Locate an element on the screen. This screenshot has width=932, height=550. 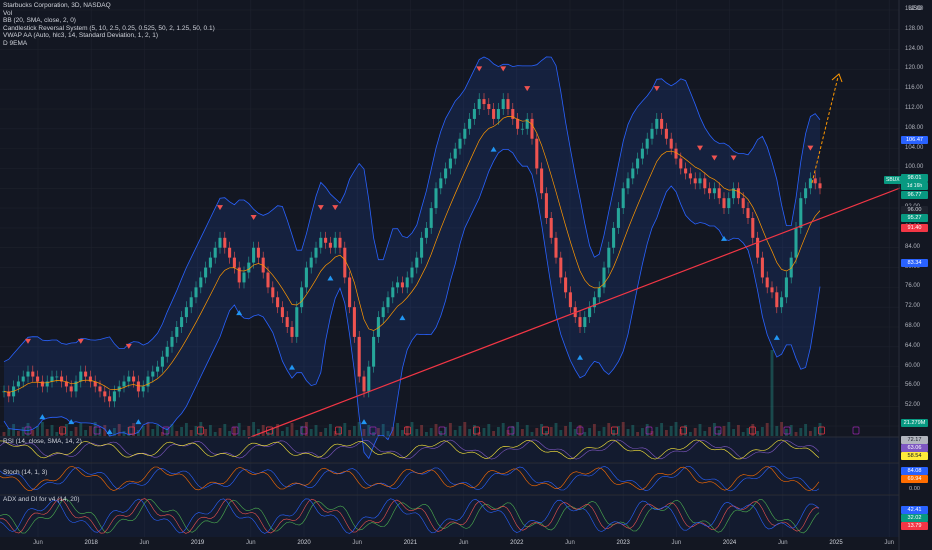
earnings-events is located at coordinates (442, 430).